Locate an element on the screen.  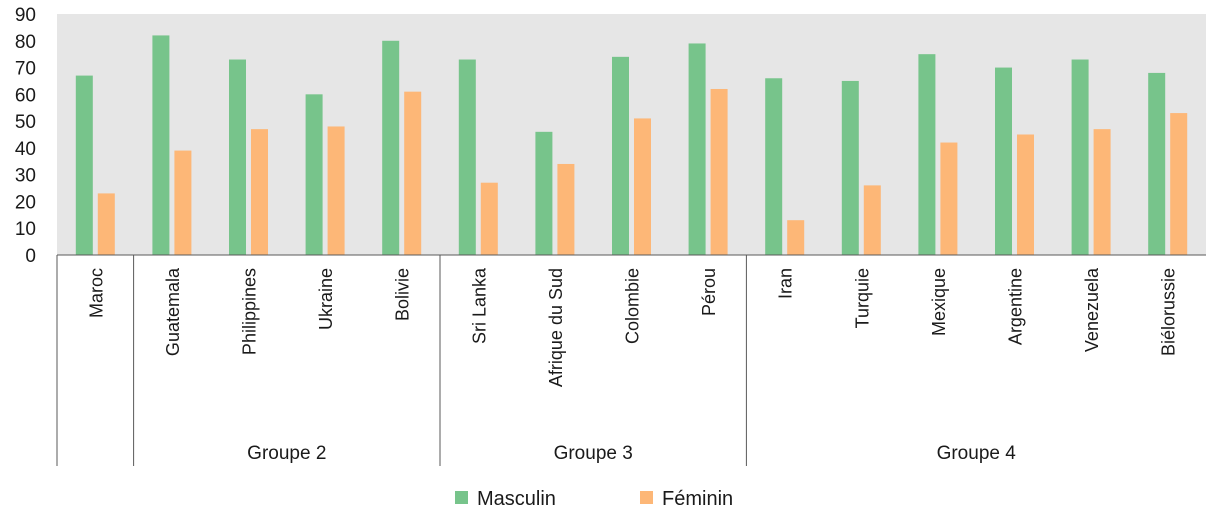
category-label-10: Turquie is located at coordinates (862, 298).